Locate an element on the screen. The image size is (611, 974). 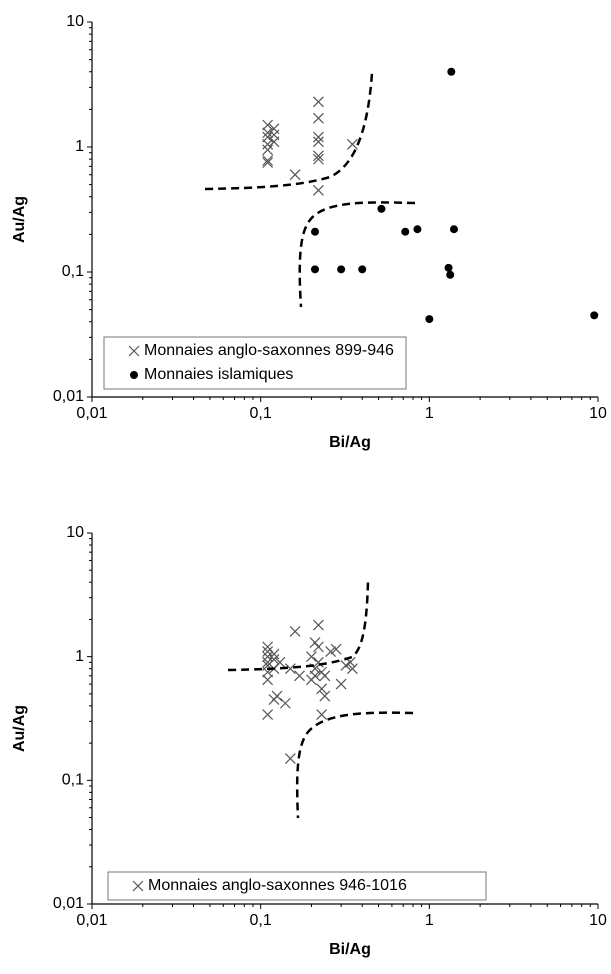
legend-item: Monnaies islamiques is located at coordinates (211, 374).